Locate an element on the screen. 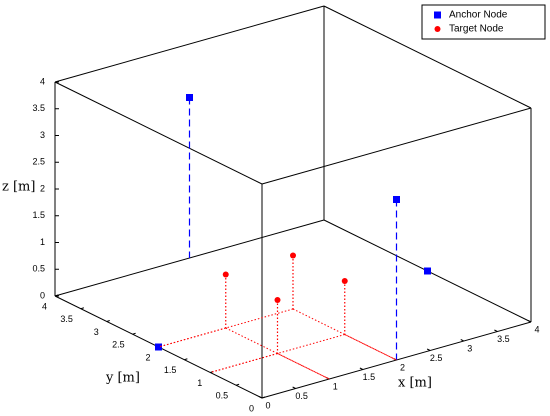 This screenshot has width=550, height=416. x-tick-label: 1.5 is located at coordinates (369, 377).